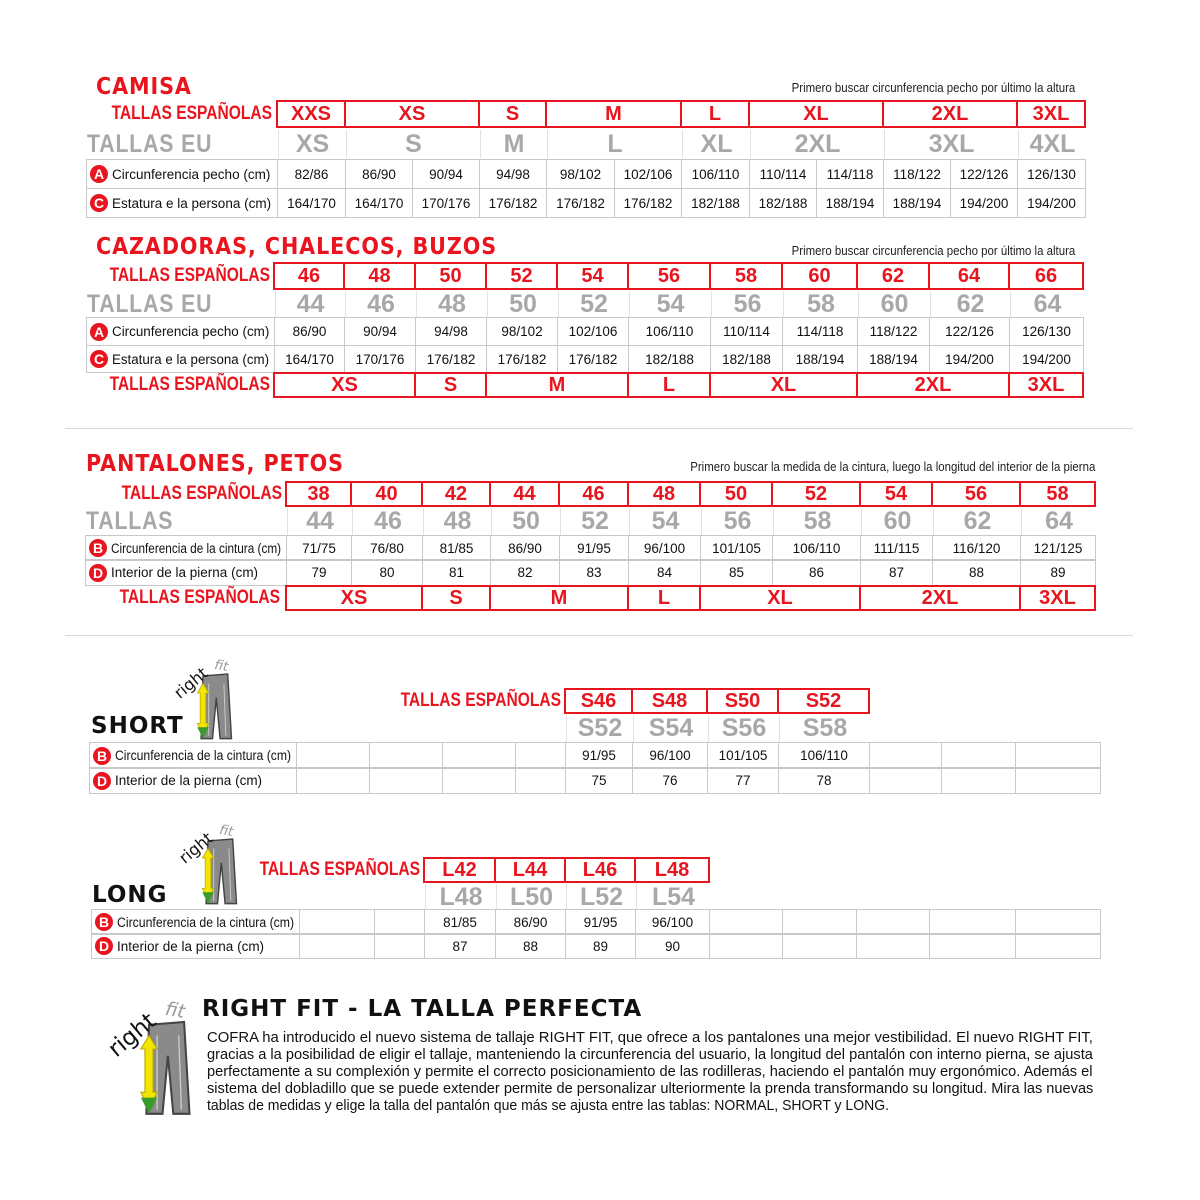 This screenshot has height=1200, width=1200. What do you see at coordinates (457, 521) in the screenshot?
I see `eu-size-cell: 48` at bounding box center [457, 521].